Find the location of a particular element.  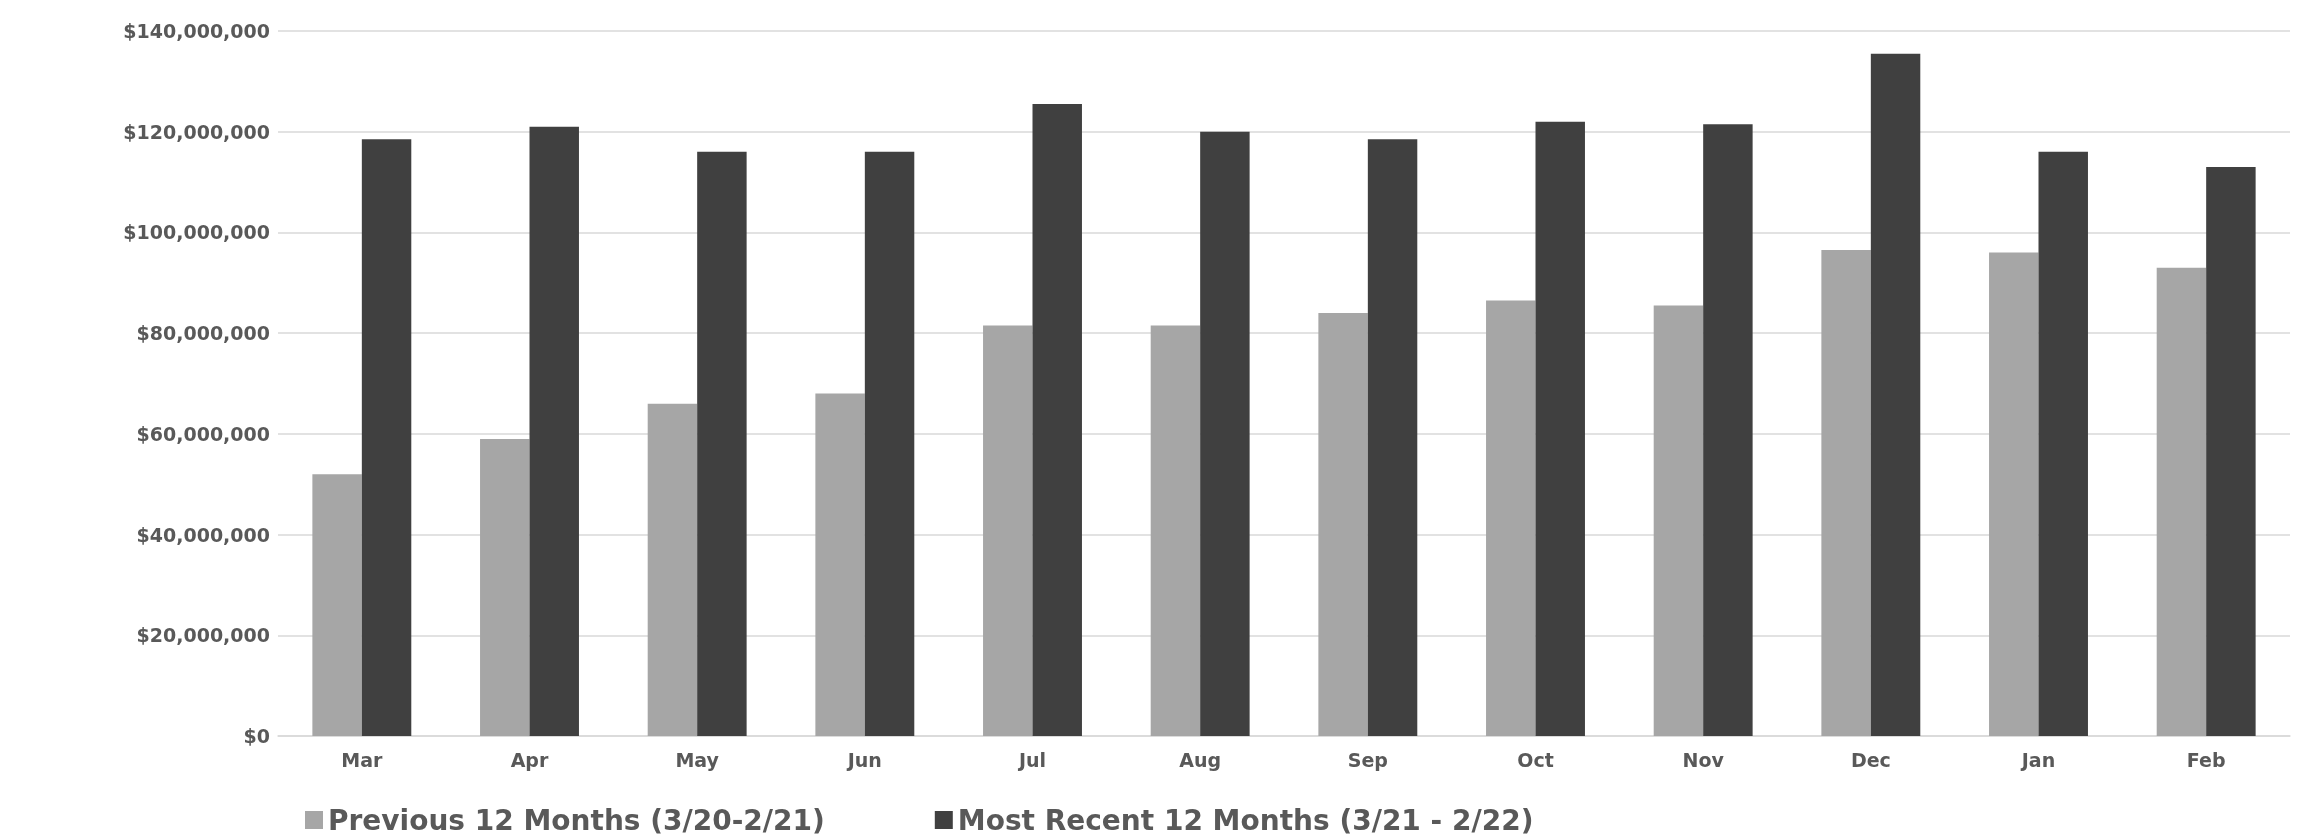

legend-label: Most Recent 12 Months (3/21 - 2/22) is located at coordinates (1245, 820).